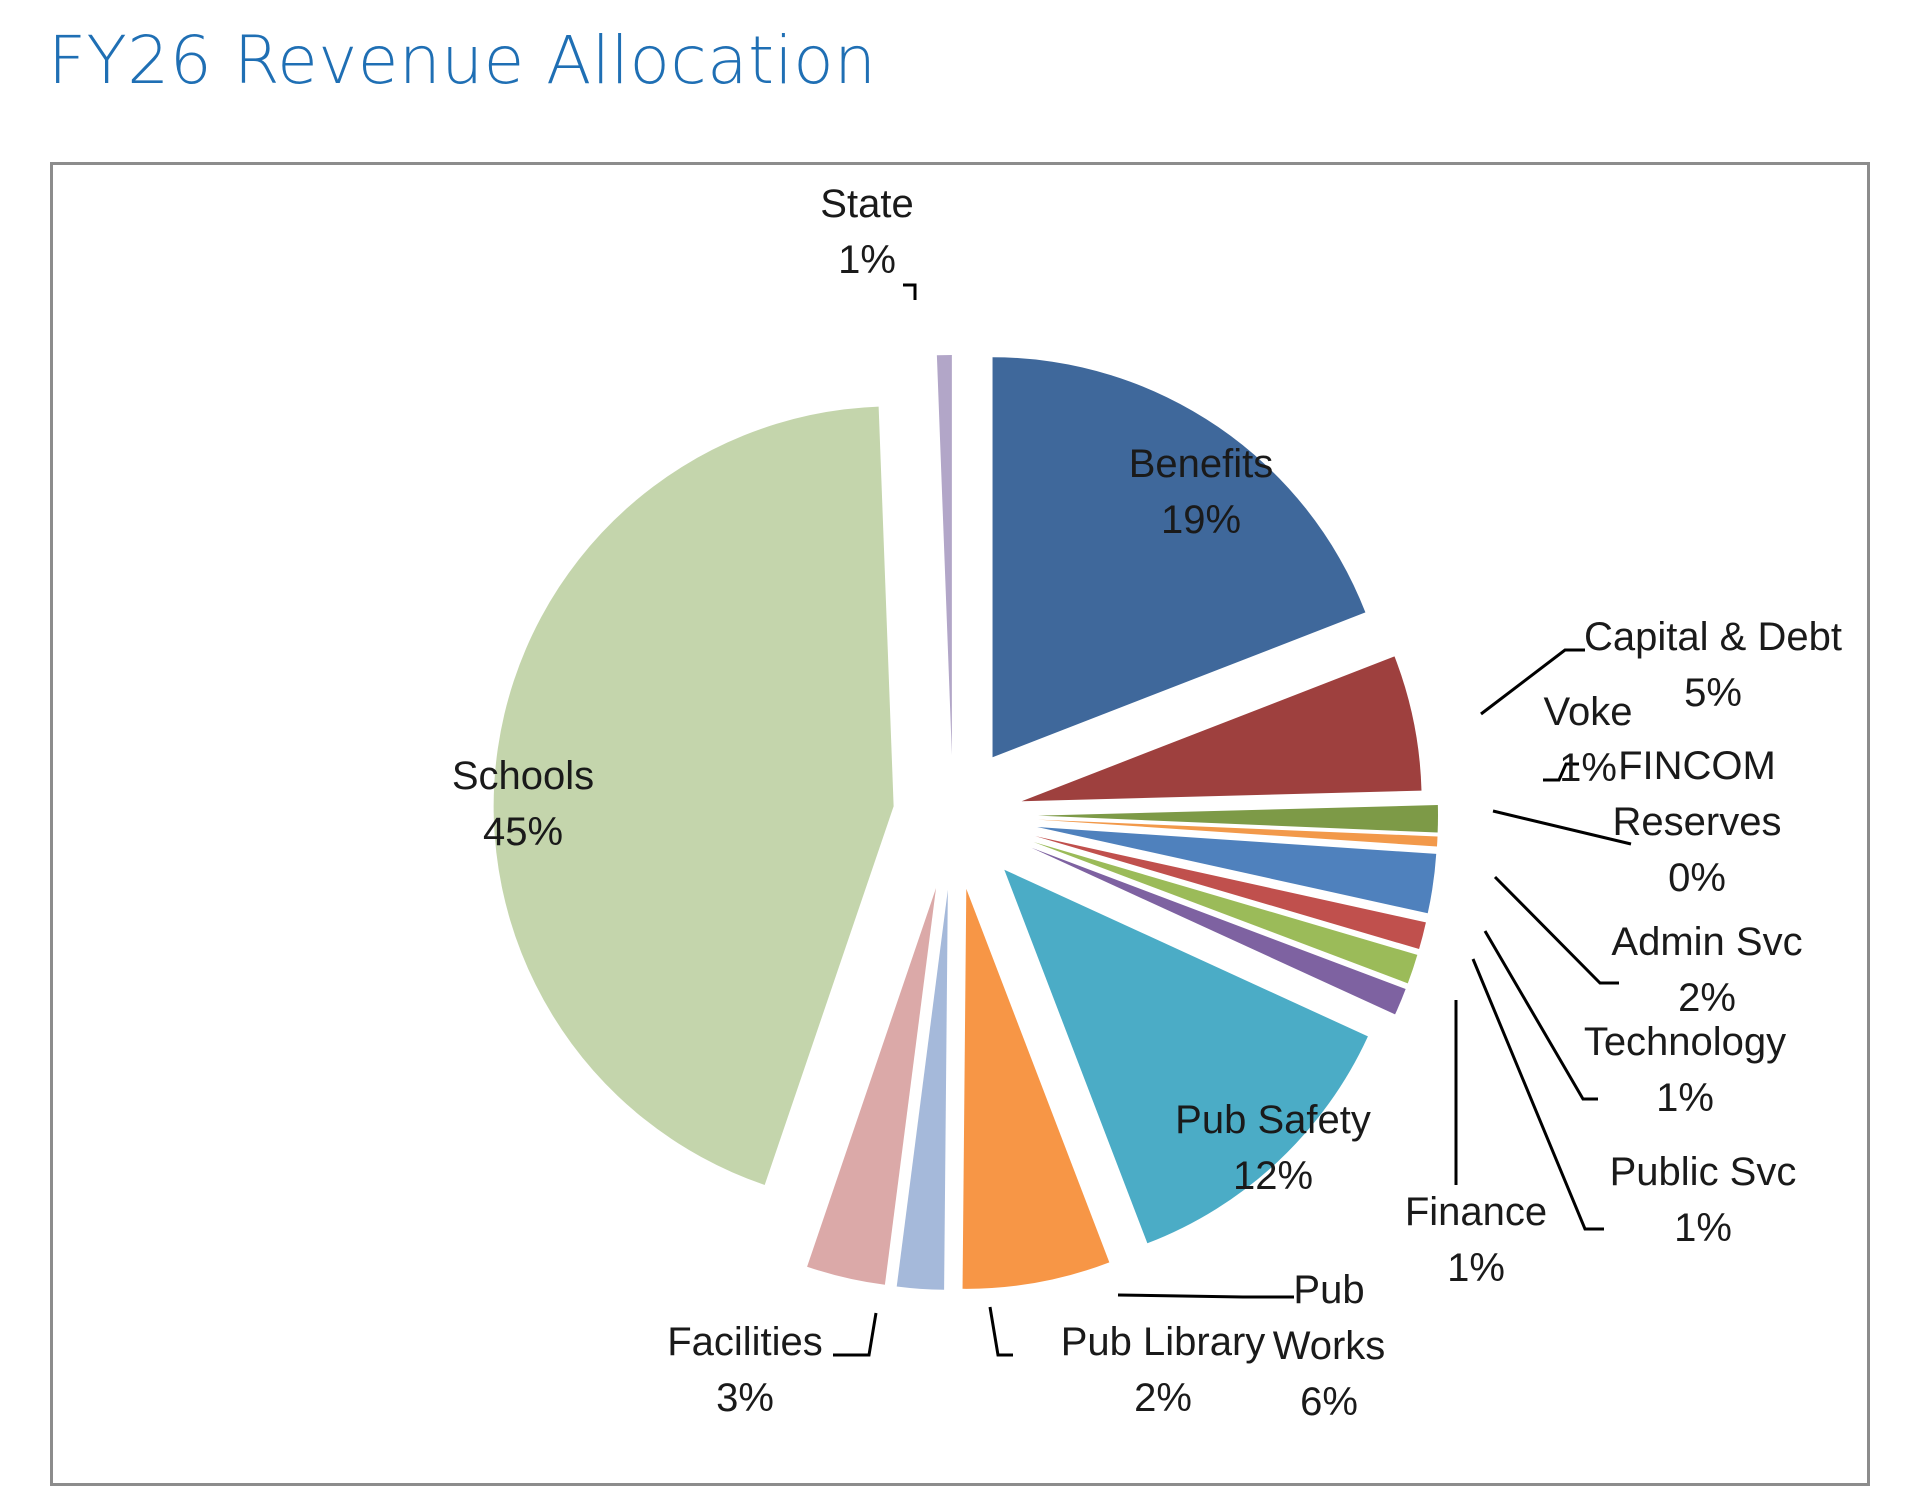 The width and height of the screenshot is (1911, 1496). I want to click on slice-label-pub-works: Pub Works 6%, so click(1329, 1346).